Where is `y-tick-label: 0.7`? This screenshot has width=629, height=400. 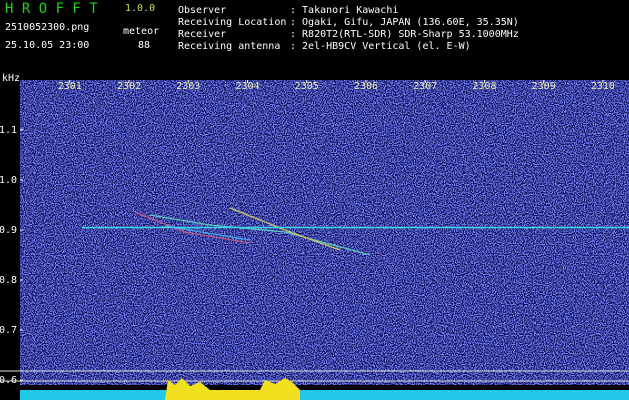 y-tick-label: 0.7 is located at coordinates (8, 330).